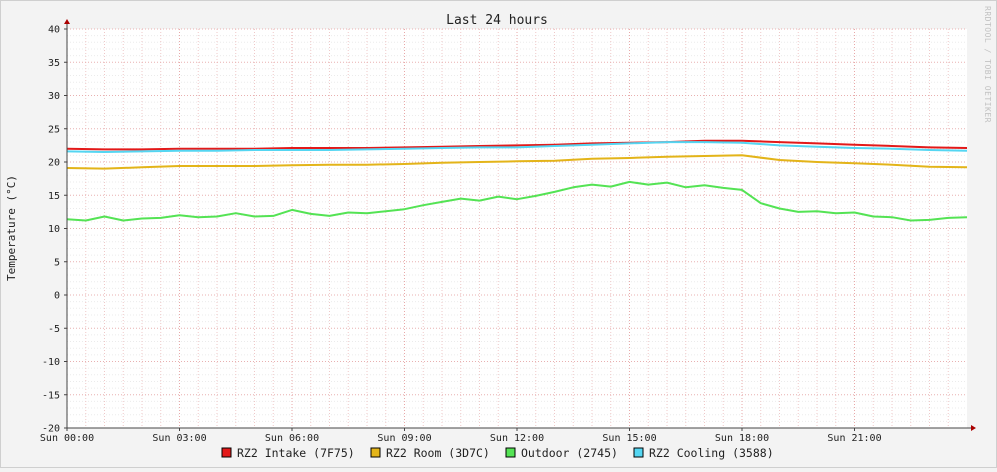  Describe the element at coordinates (854, 438) in the screenshot. I see `x-tick-label: Sun 21:00` at that location.